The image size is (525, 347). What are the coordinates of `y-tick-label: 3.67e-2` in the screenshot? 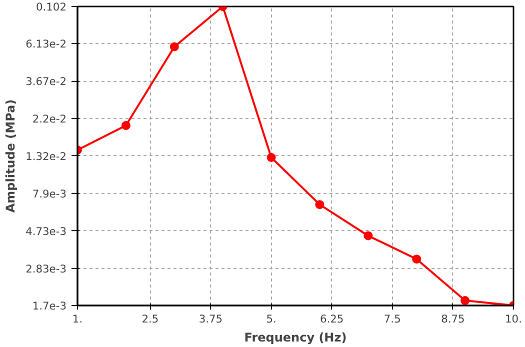 It's located at (46, 81).